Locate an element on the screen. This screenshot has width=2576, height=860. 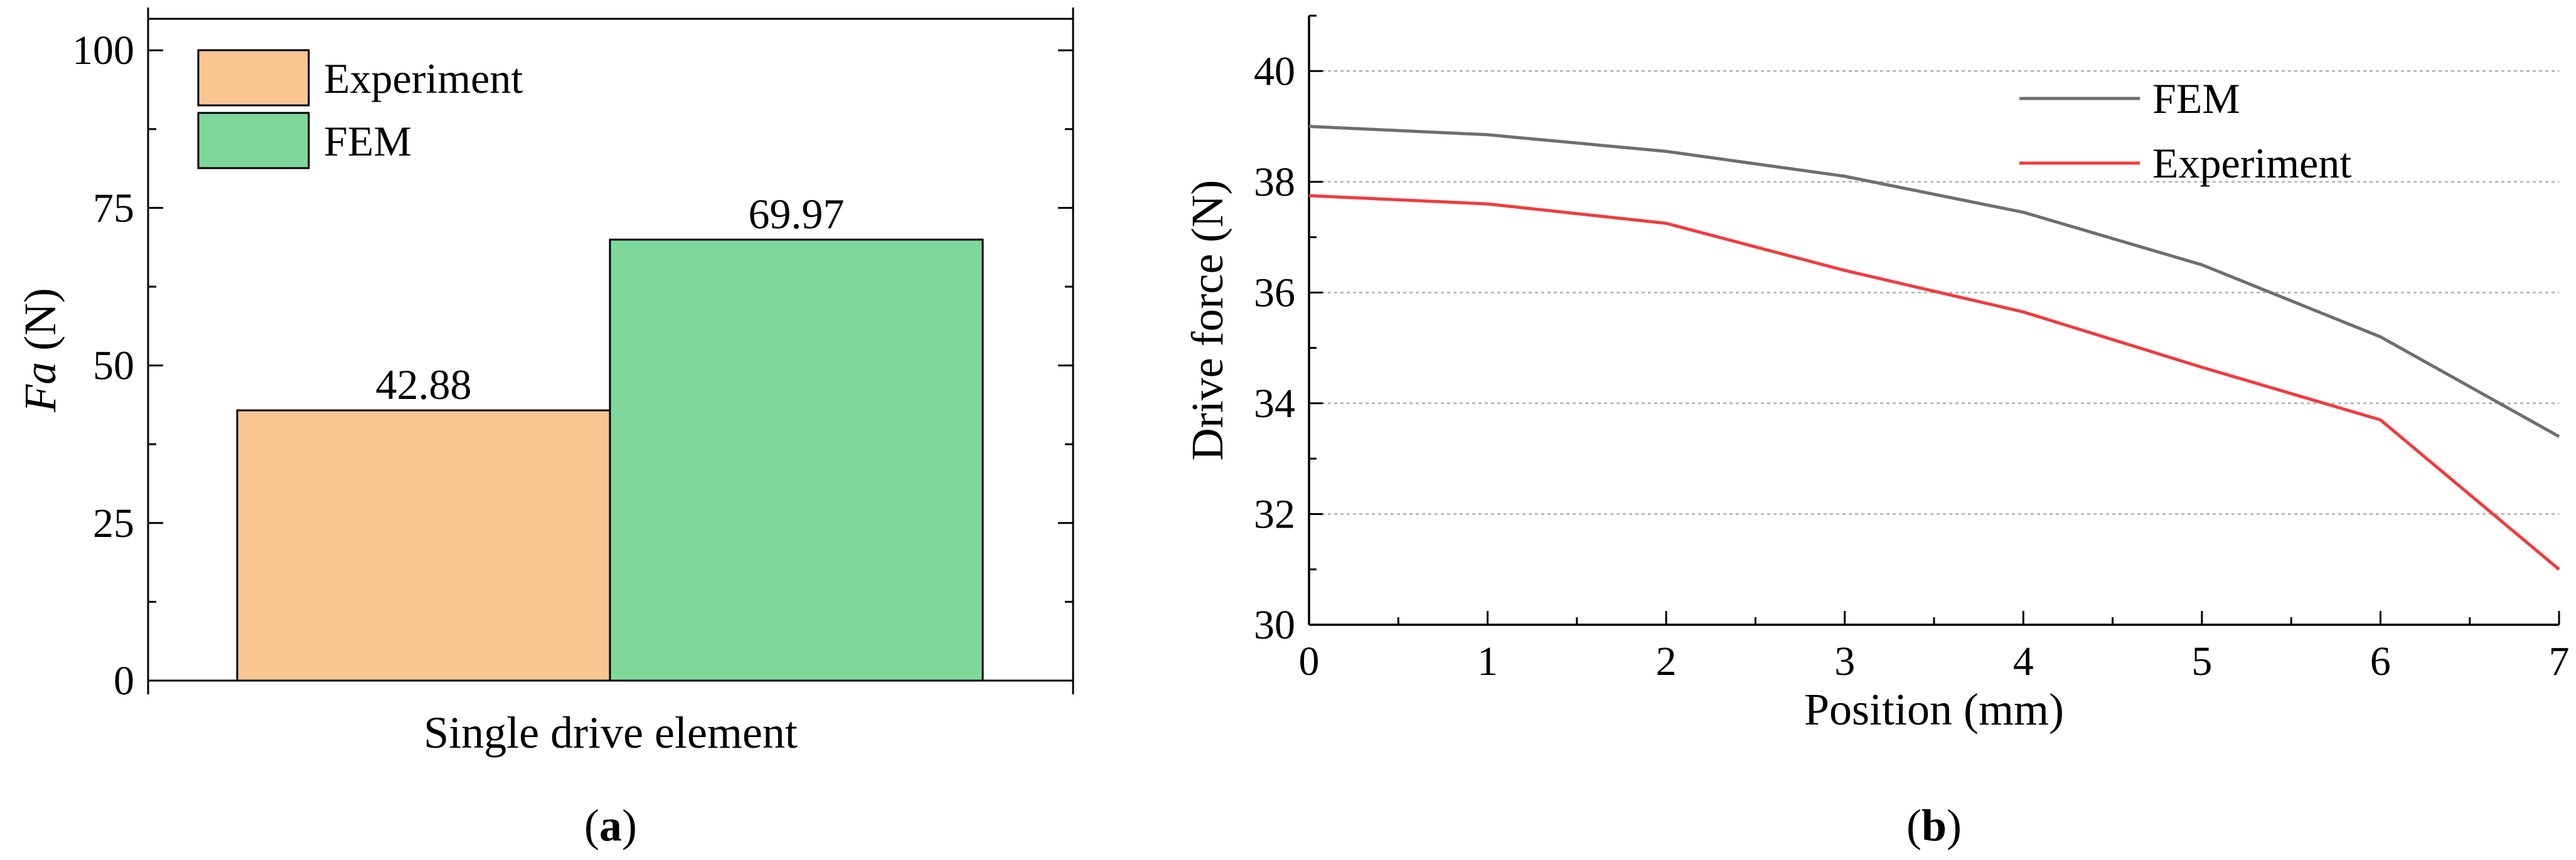
panel-label-letter: b is located at coordinates (1934, 826).